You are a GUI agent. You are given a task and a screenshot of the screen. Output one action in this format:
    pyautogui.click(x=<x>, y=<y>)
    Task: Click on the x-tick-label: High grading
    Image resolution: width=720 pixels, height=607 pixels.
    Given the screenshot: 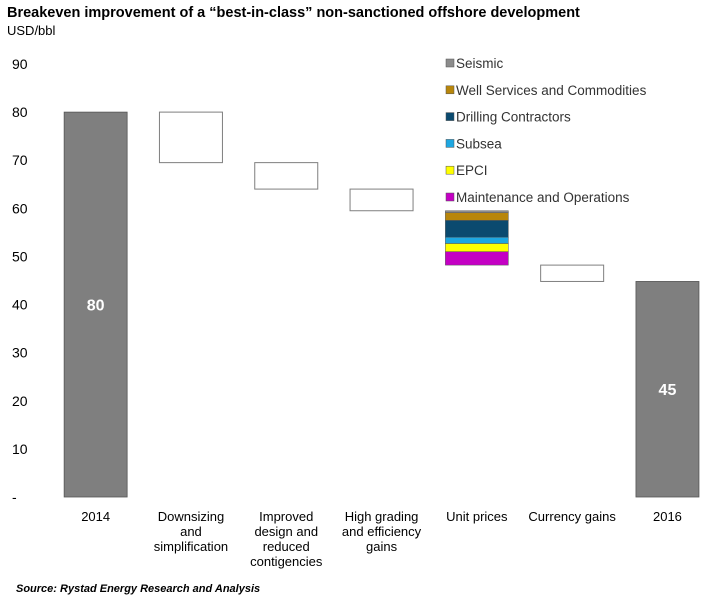 What is the action you would take?
    pyautogui.click(x=382, y=516)
    